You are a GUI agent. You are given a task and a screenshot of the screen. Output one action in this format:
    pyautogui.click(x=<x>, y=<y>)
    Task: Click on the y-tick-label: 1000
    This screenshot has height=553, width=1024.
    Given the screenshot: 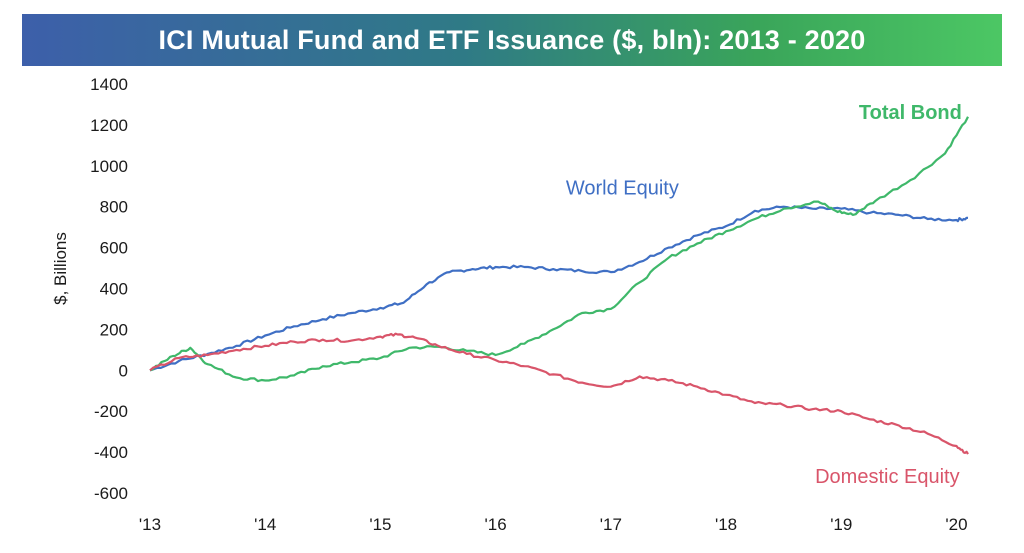 What is the action you would take?
    pyautogui.click(x=109, y=166)
    